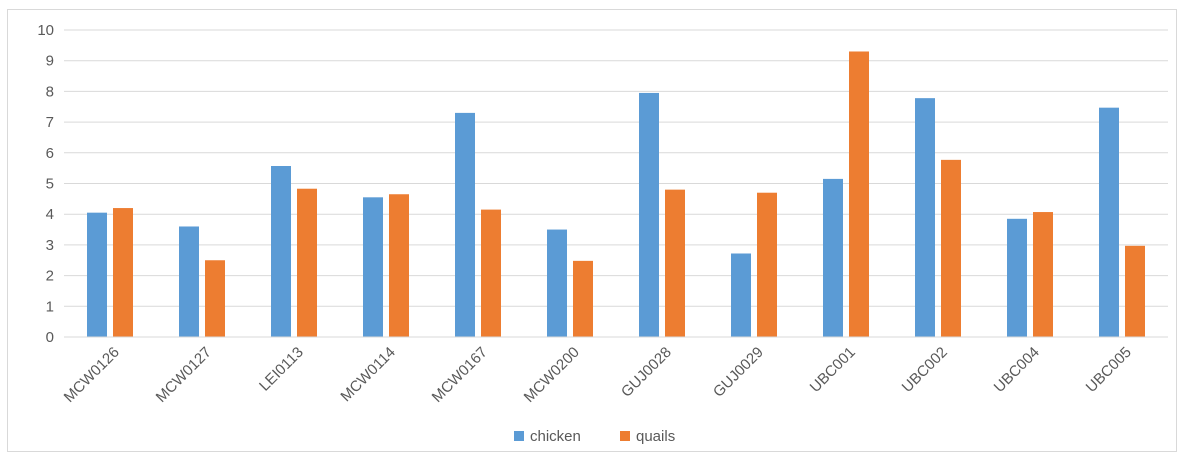  What do you see at coordinates (97, 274) in the screenshot?
I see `bar-chicken-mcw0126` at bounding box center [97, 274].